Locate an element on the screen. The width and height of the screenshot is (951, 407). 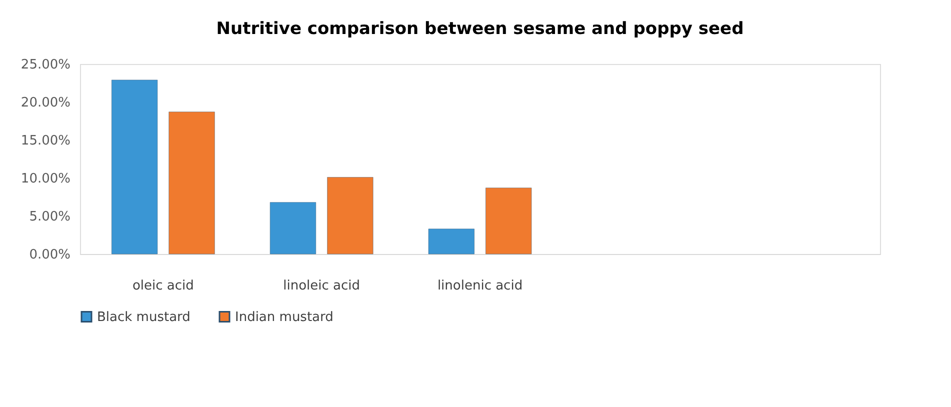
y-tick-label: 5.00% is located at coordinates (49, 217).